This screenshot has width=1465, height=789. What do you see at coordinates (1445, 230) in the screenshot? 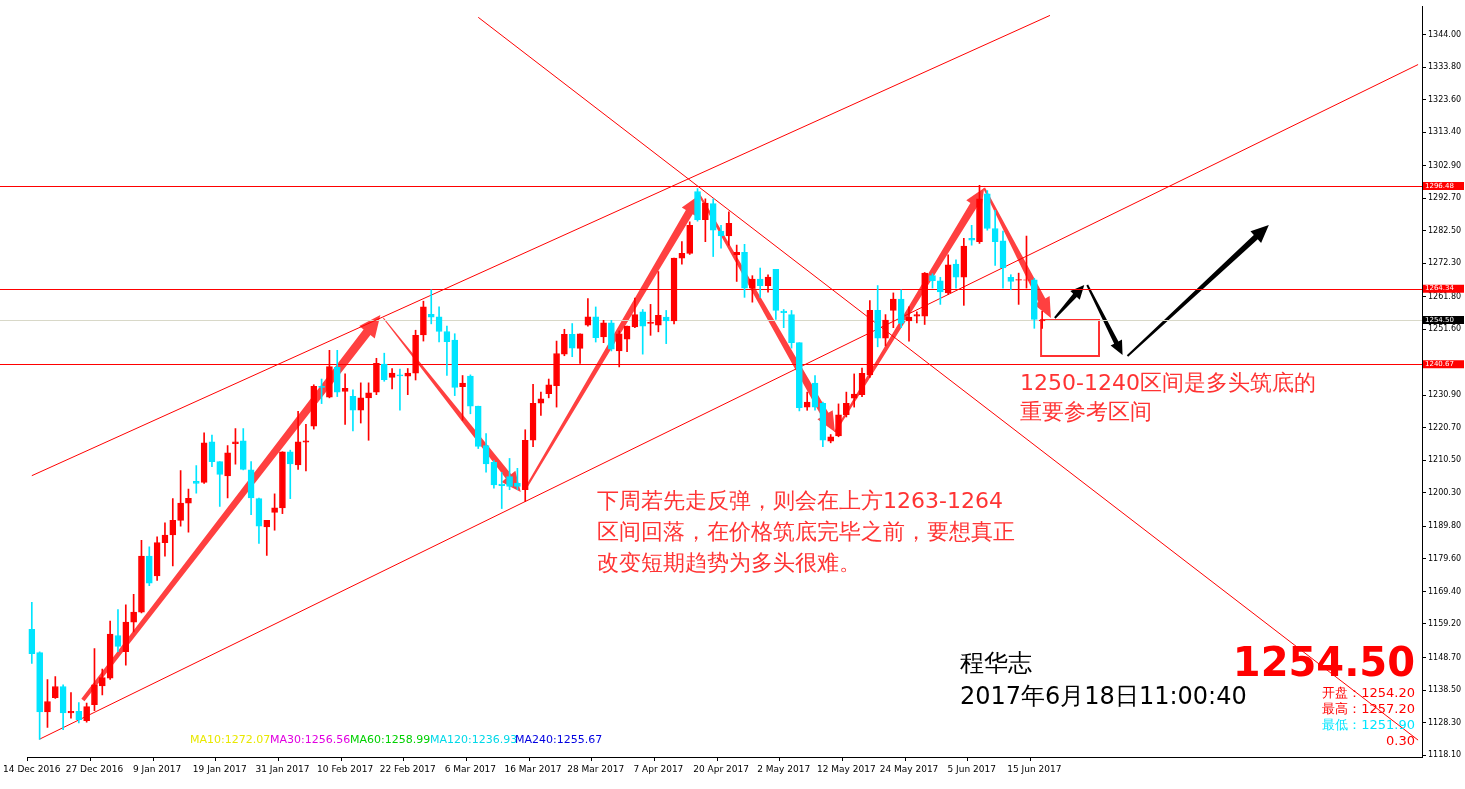
I see `y-tick-label: 1282.50` at bounding box center [1445, 230].